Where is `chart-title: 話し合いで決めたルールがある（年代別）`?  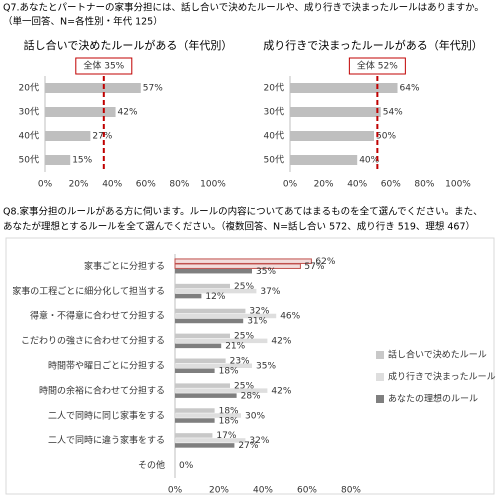
chart-title: 話し合いで決めたルールがある（年代別） is located at coordinates (128, 45).